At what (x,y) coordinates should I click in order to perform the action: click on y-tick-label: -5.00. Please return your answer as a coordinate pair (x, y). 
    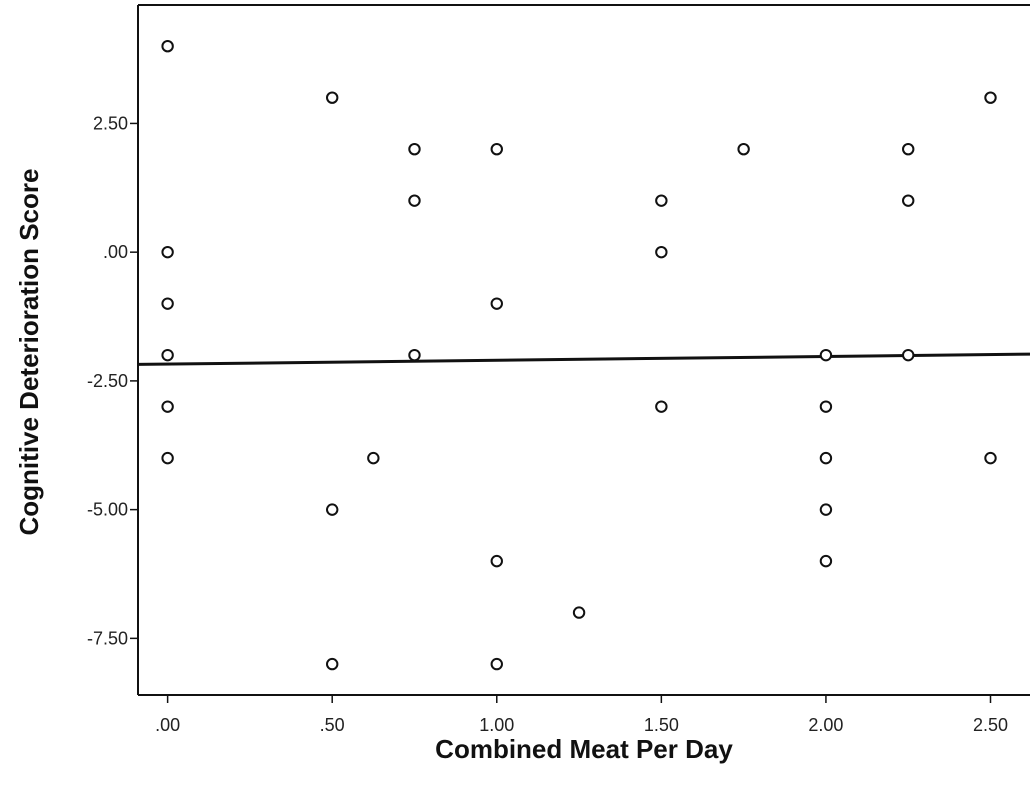
    Looking at the image, I should click on (107, 510).